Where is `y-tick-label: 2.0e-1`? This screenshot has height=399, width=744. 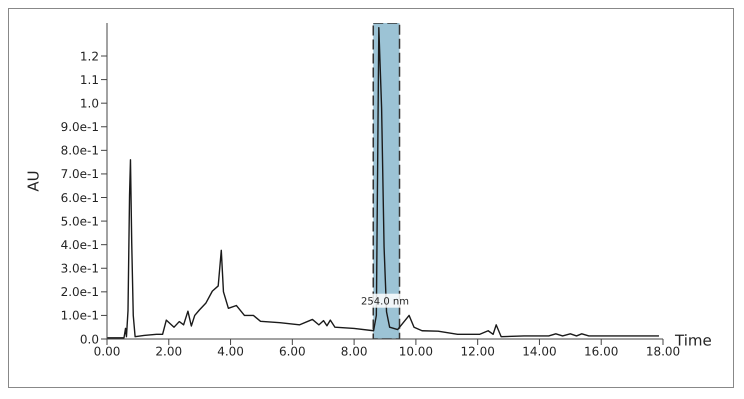
y-tick-label: 2.0e-1 is located at coordinates (79, 292).